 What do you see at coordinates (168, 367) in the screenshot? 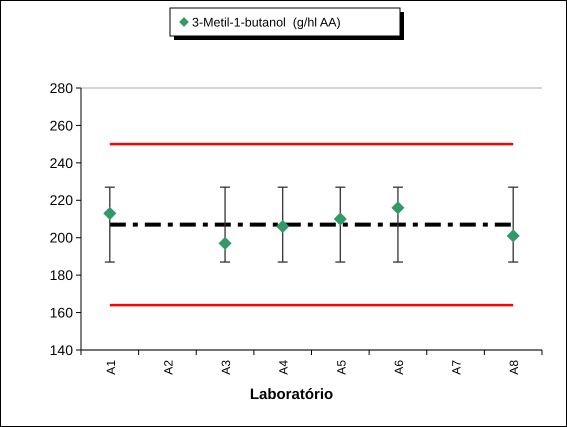
I see `x-tick-label: A2` at bounding box center [168, 367].